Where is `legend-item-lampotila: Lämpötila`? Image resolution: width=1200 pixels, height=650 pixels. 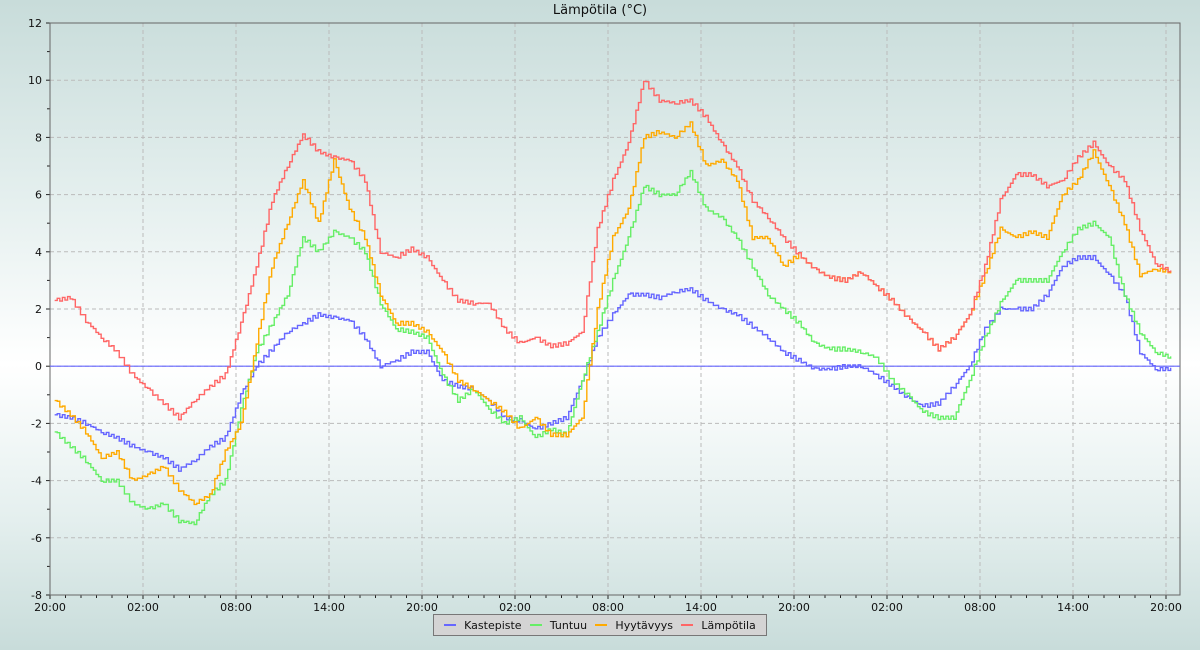
legend-item-lampotila: Lämpötila is located at coordinates (718, 625).